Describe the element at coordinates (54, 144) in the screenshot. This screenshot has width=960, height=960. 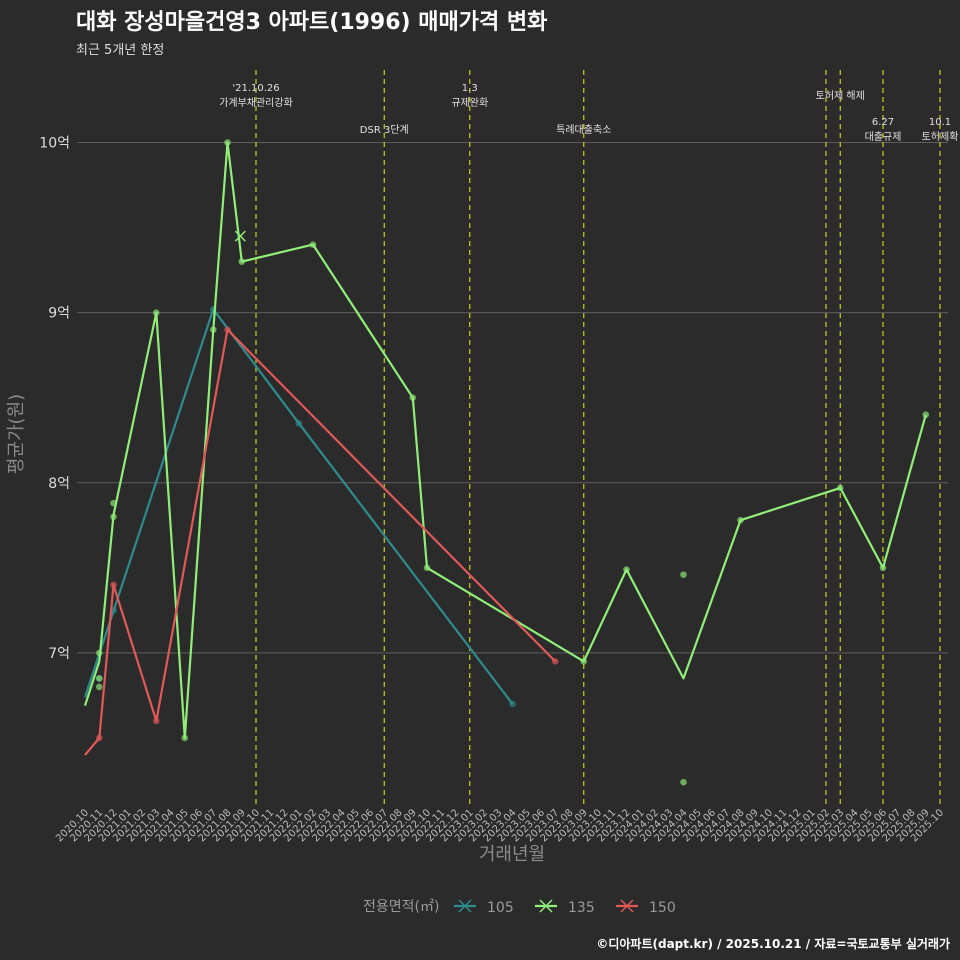
I see `y-tick-label: 10억` at that location.